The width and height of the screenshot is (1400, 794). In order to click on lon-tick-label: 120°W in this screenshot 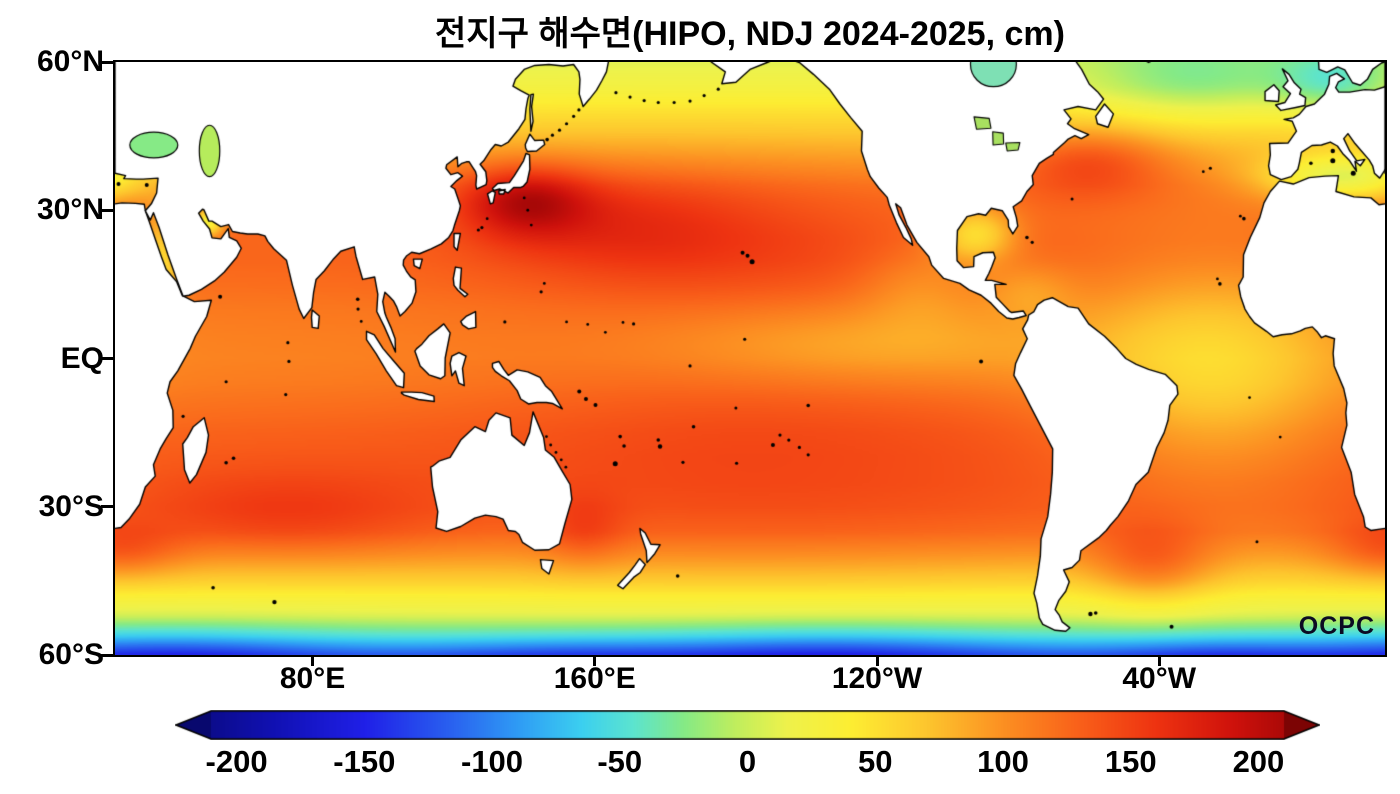, I will do `click(877, 678)`.